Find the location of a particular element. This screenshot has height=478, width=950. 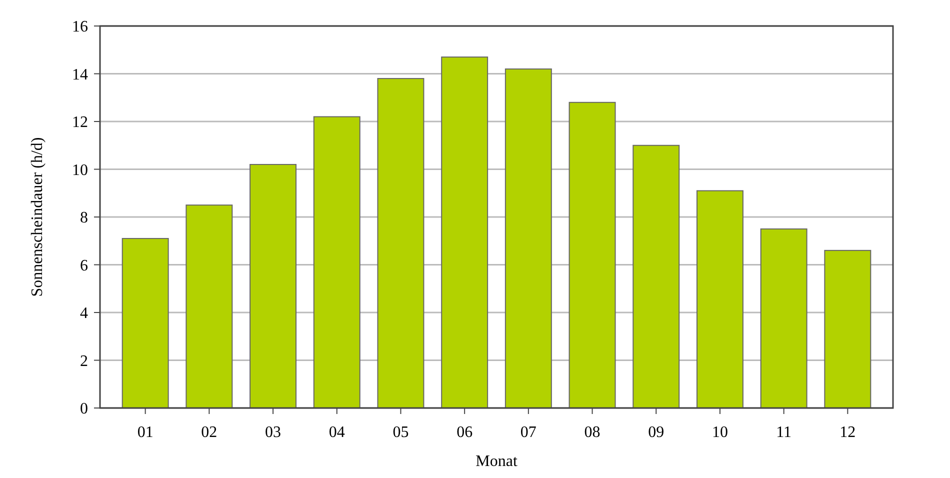

x-tick-label: 10 is located at coordinates (720, 432).